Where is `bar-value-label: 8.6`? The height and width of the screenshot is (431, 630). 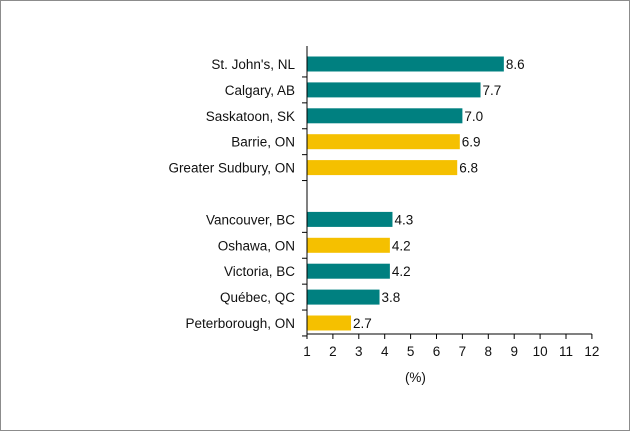 bar-value-label: 8.6 is located at coordinates (515, 64).